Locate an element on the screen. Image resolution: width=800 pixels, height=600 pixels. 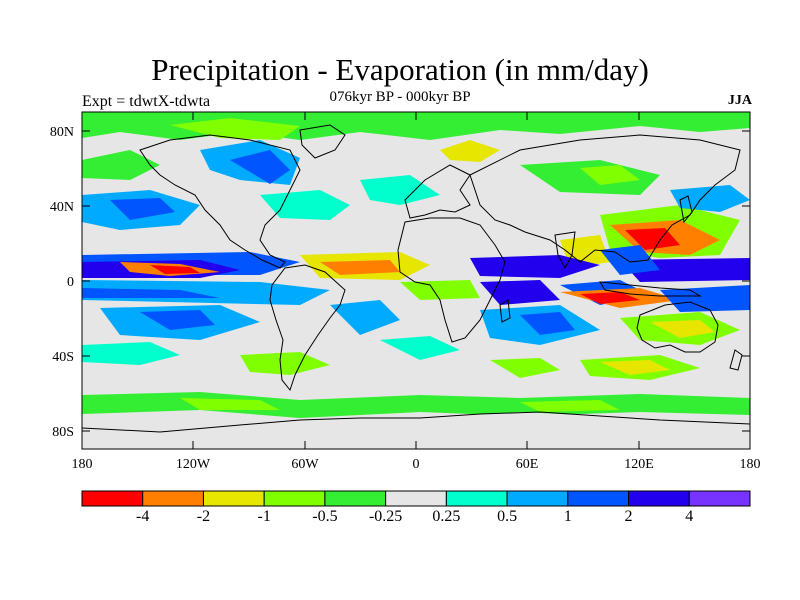
colorbar is located at coordinates (416, 498).